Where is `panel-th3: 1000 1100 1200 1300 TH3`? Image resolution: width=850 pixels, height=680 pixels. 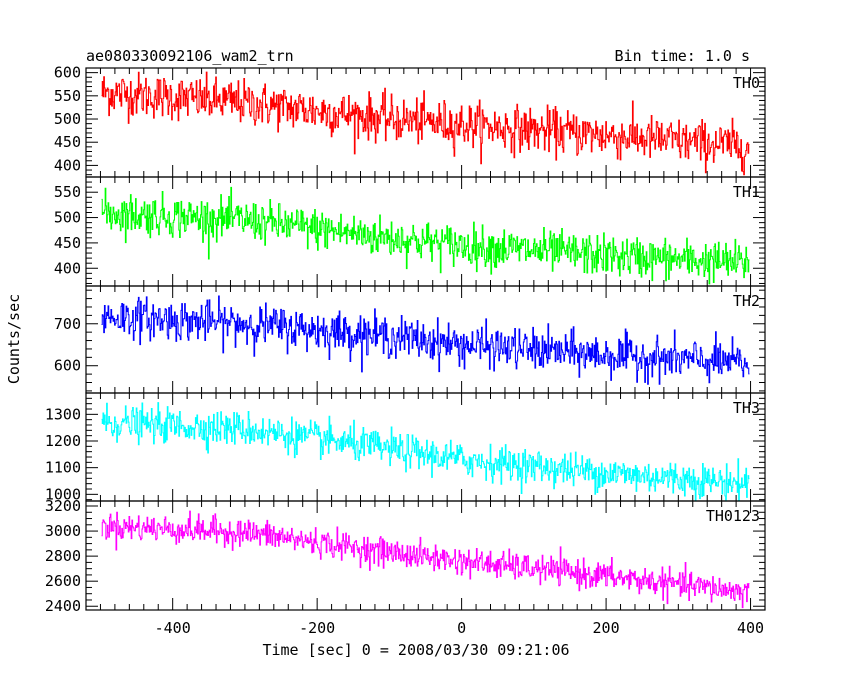 panel-th3: 1000 1100 1200 1300 TH3 is located at coordinates (405, 447).